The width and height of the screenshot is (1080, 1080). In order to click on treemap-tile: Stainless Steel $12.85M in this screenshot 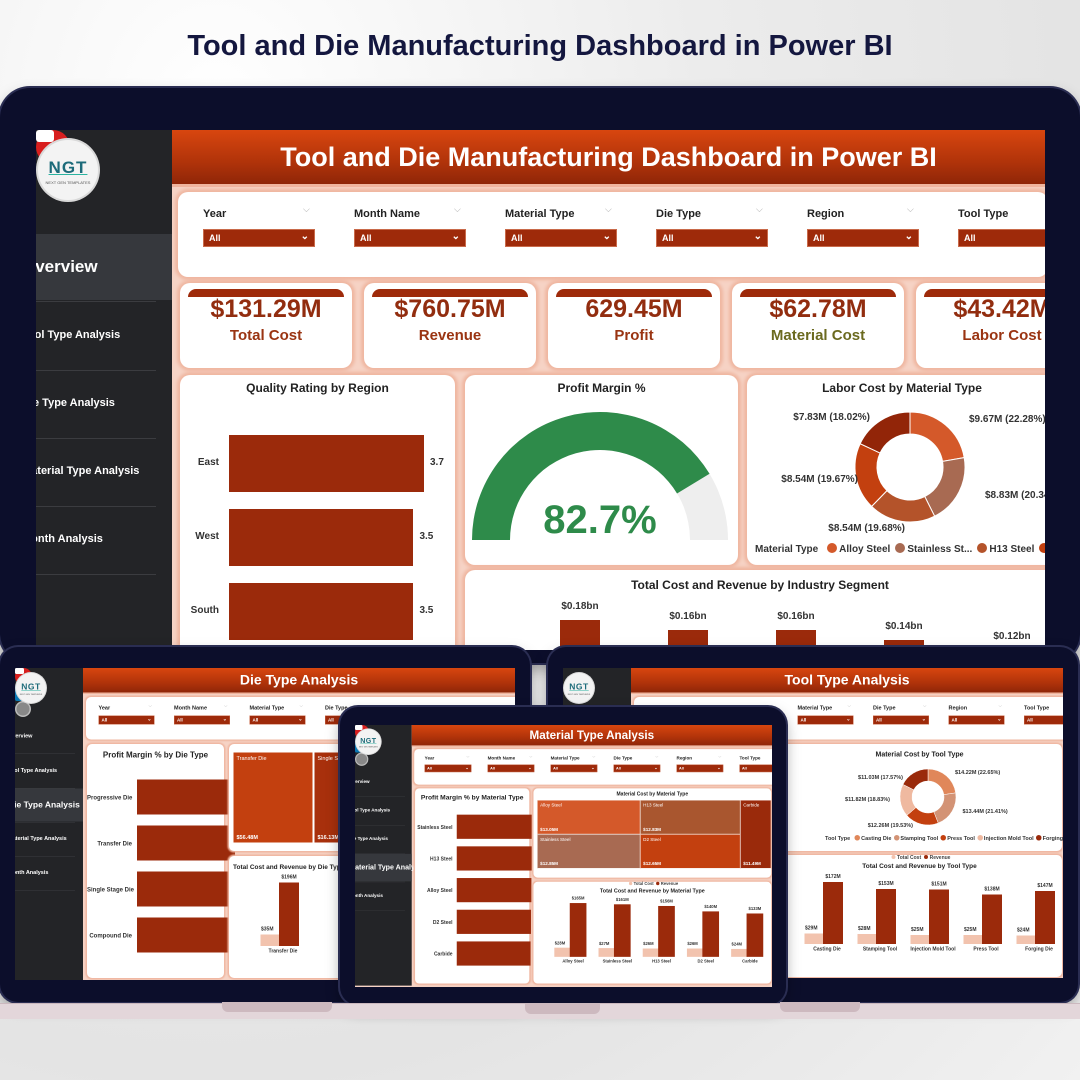, I will do `click(589, 851)`.